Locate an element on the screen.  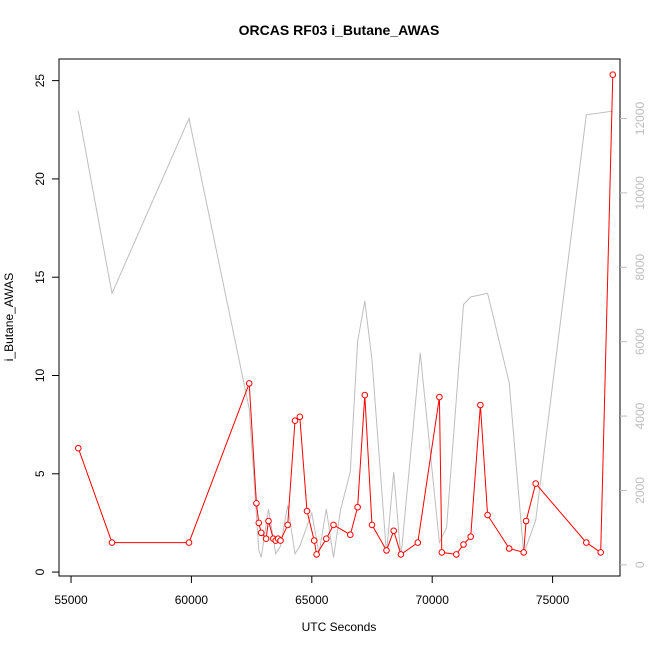
y-tick-label: 0 is located at coordinates (40, 571).